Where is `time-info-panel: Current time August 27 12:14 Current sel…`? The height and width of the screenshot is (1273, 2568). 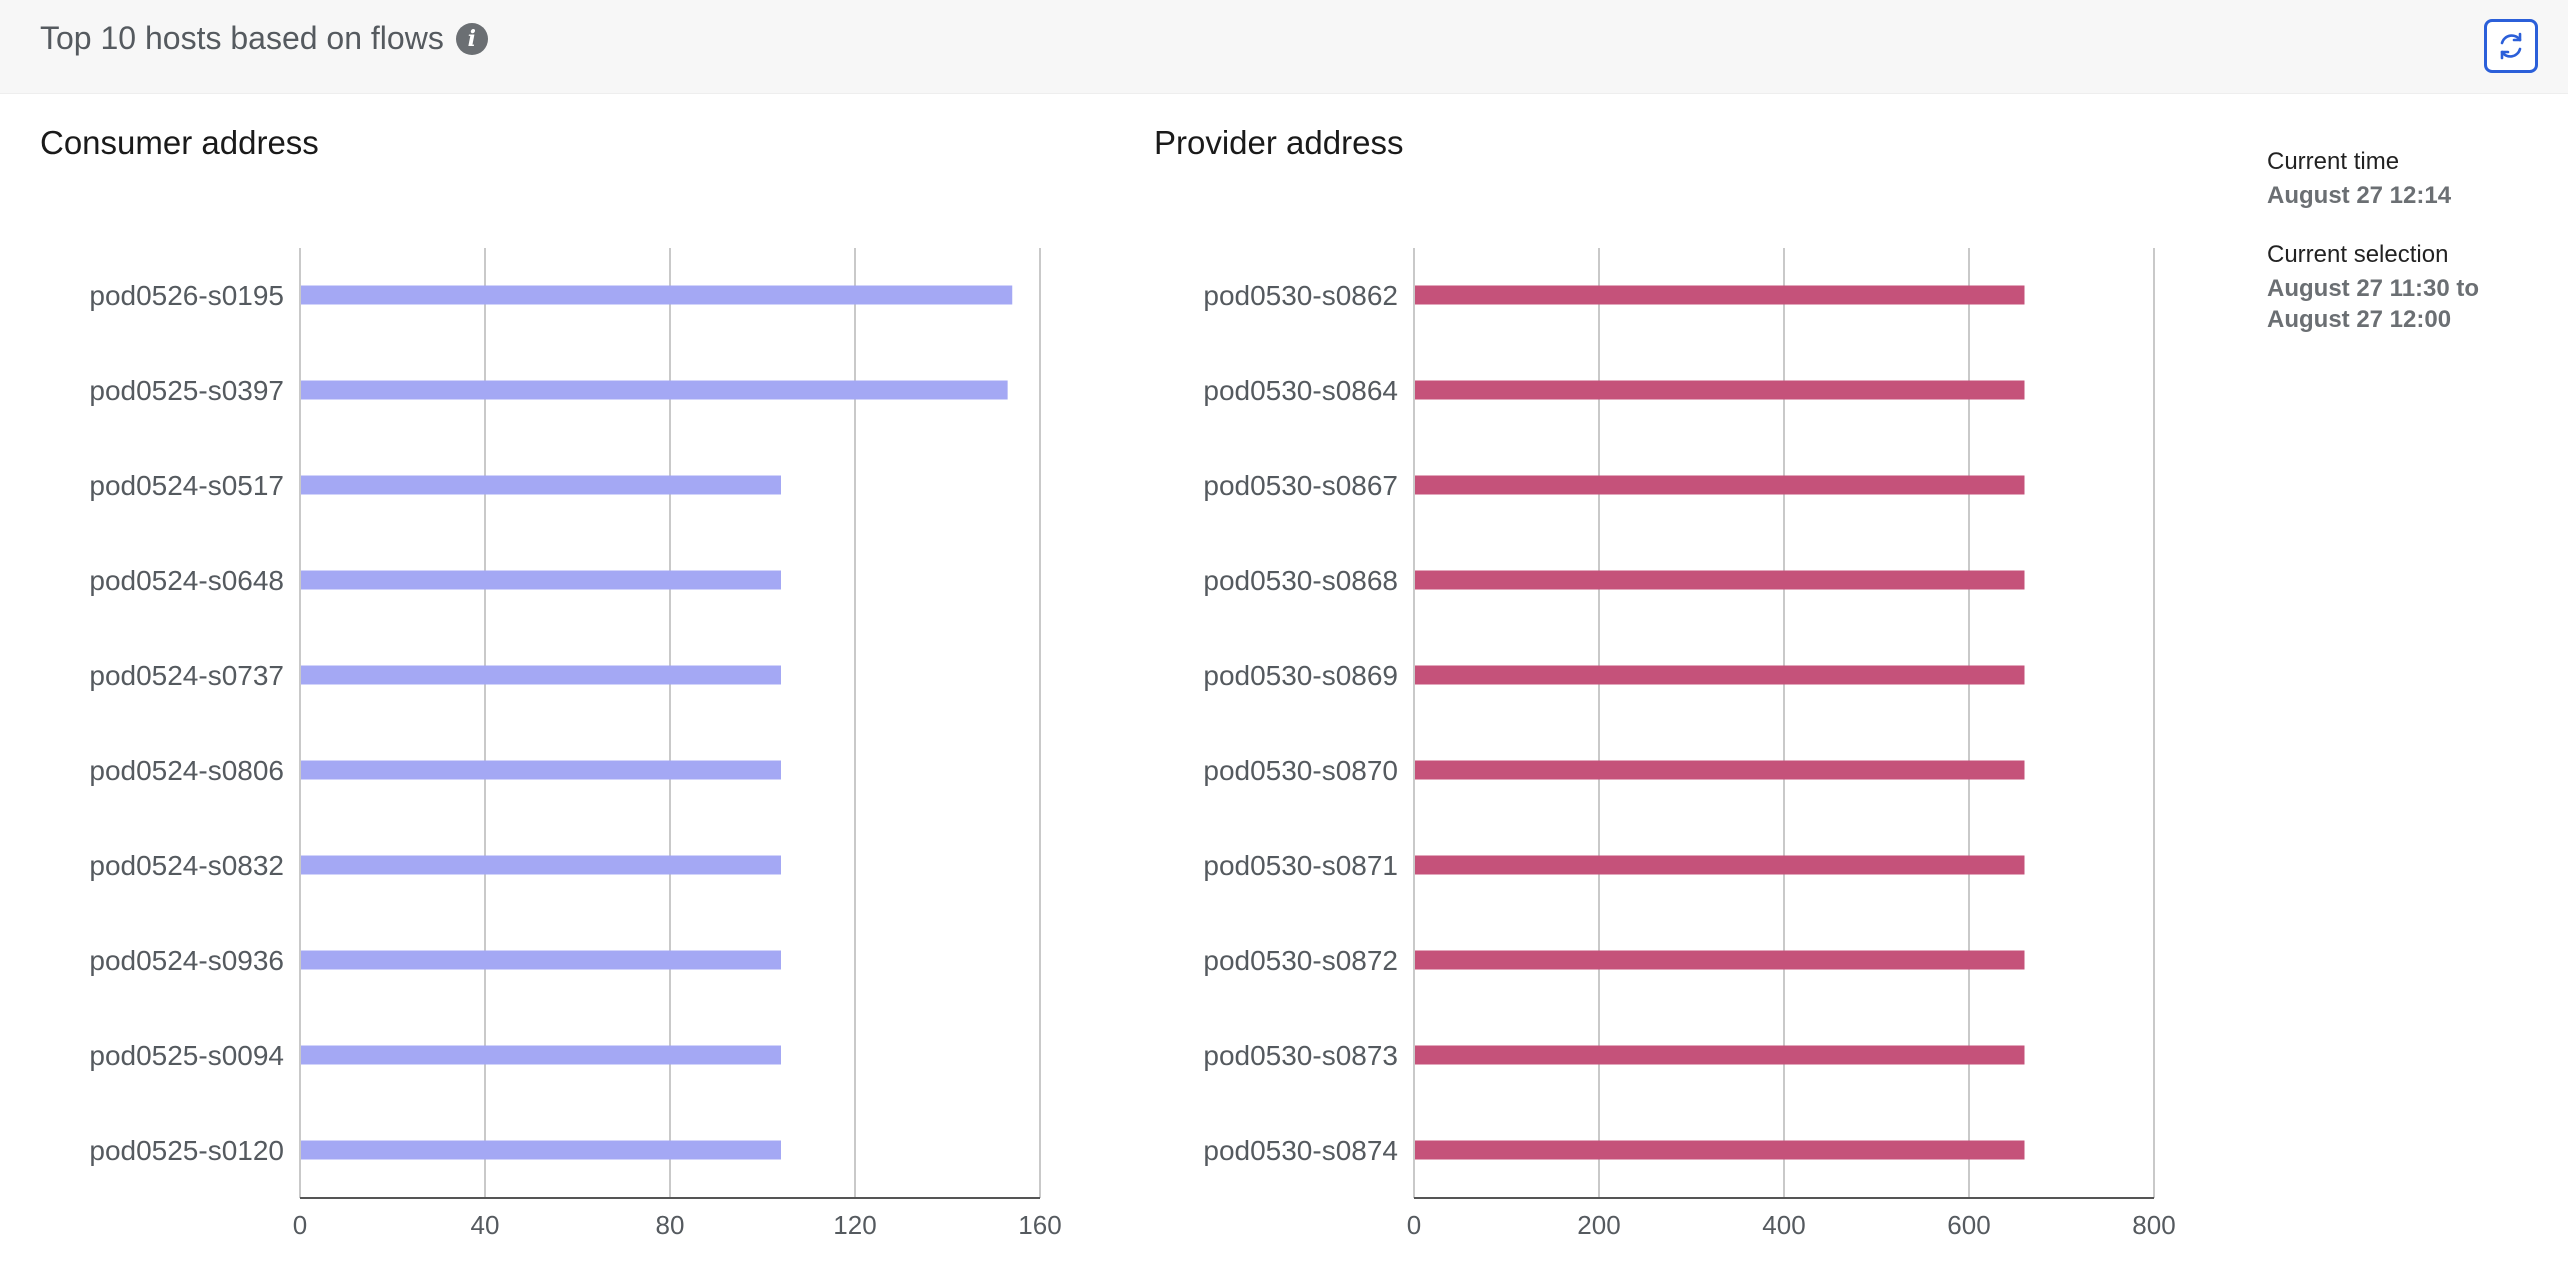 time-info-panel: Current time August 27 12:14 Current sel… is located at coordinates (2407, 256).